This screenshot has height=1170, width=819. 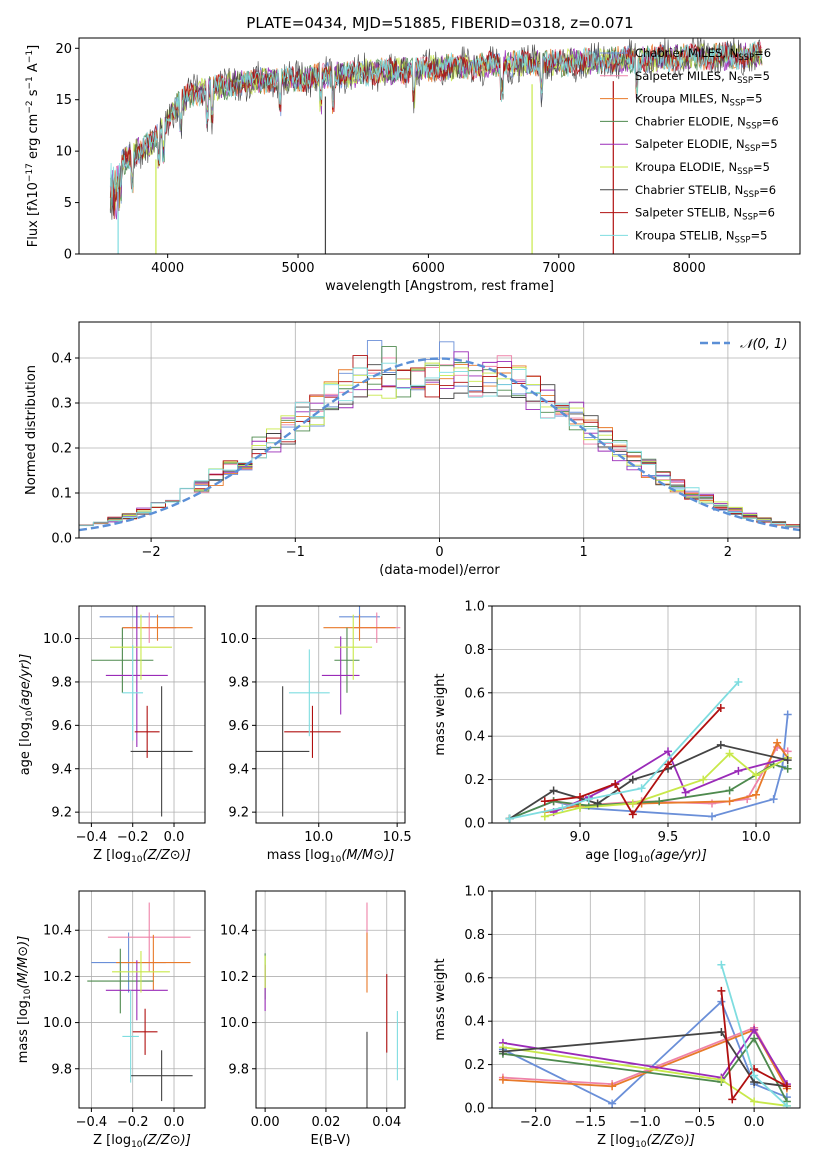 I want to click on mE-xtick-label: 0.02, so click(x=325, y=1122).